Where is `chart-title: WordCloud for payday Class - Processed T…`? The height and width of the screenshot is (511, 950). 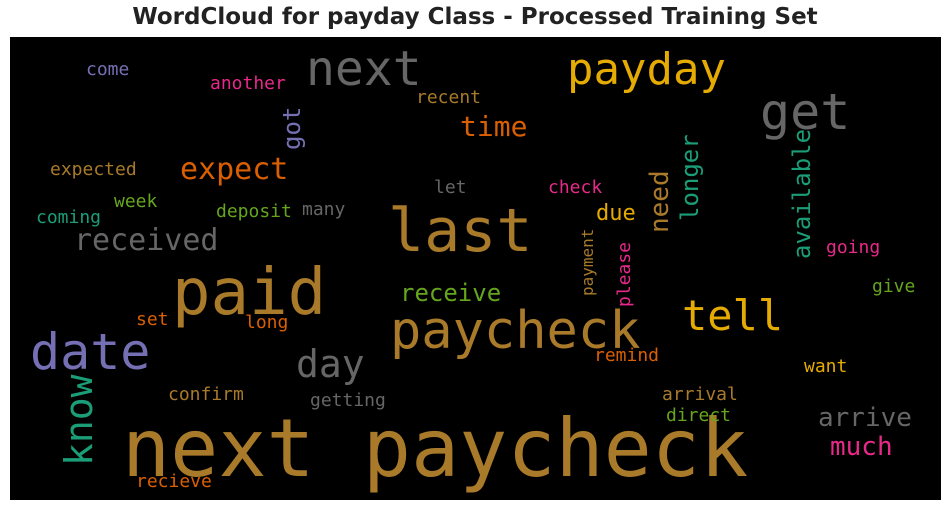 chart-title: WordCloud for payday Class - Processed T… is located at coordinates (475, 17).